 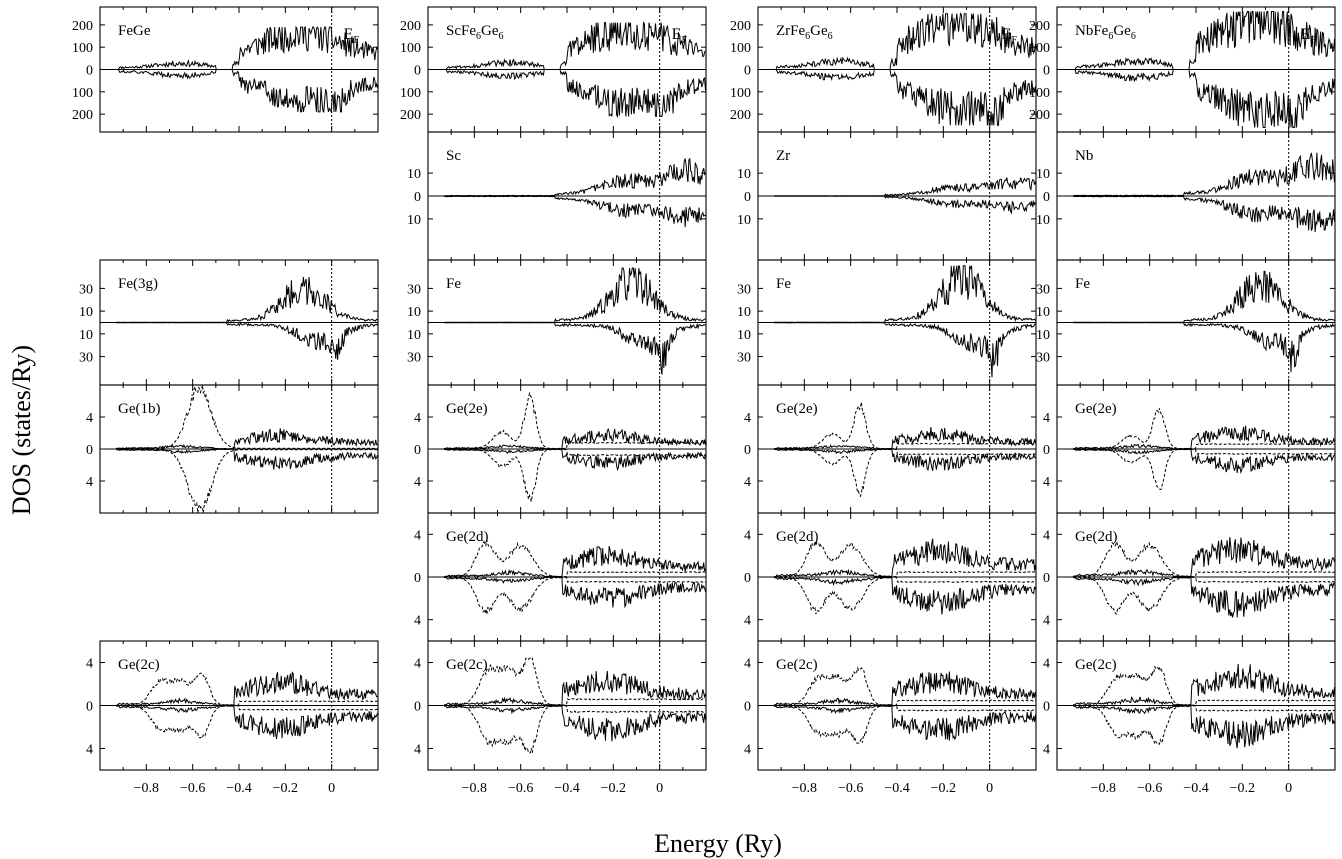 I want to click on dos-panel-fege-fe3g: 30 10 10 30 Fe(3g), so click(x=229, y=322).